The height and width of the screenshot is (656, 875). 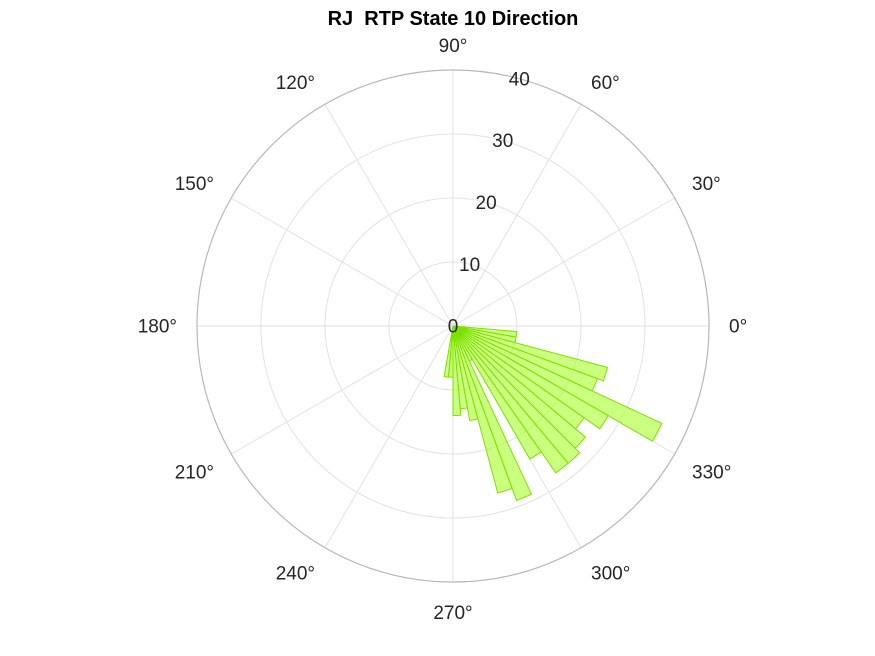 What do you see at coordinates (194, 184) in the screenshot?
I see `angle-tick-label: 150°` at bounding box center [194, 184].